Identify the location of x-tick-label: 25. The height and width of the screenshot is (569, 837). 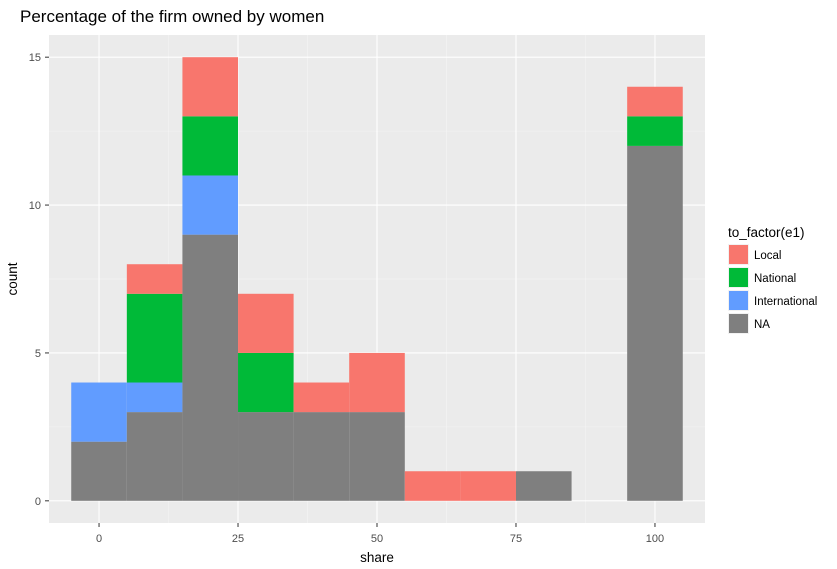
(238, 539).